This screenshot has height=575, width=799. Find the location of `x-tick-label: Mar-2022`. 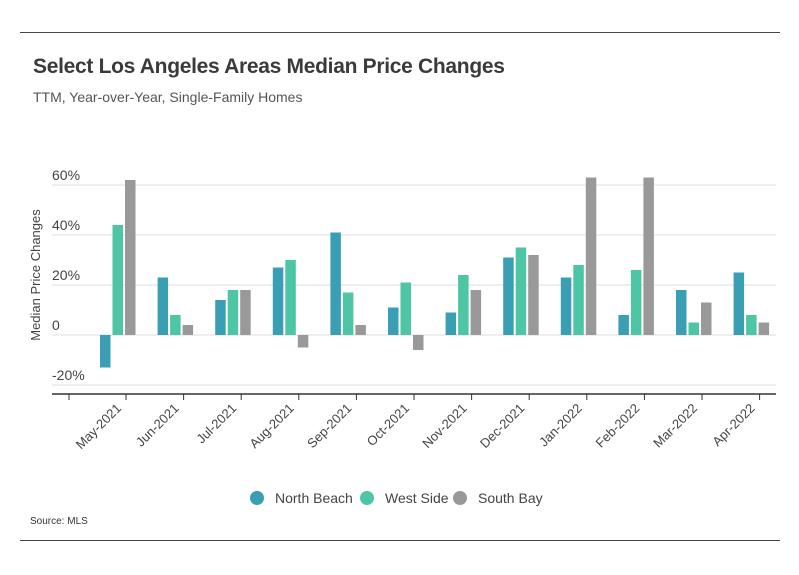

x-tick-label: Mar-2022 is located at coordinates (675, 426).